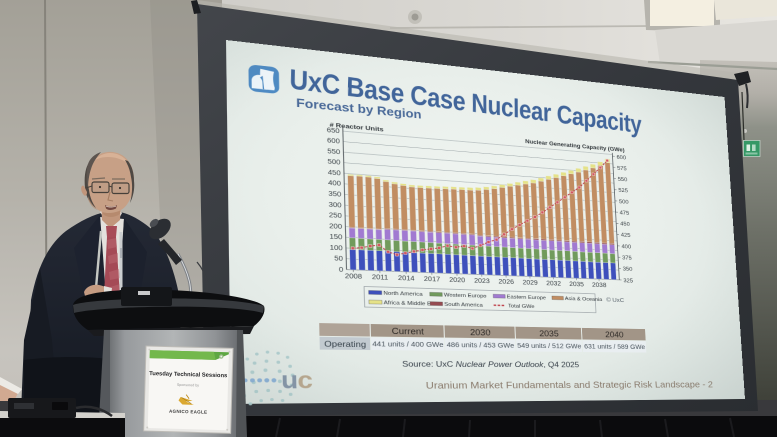  Describe the element at coordinates (412, 303) in the screenshot. I see `svg-text: Africa & Middle East` at that location.